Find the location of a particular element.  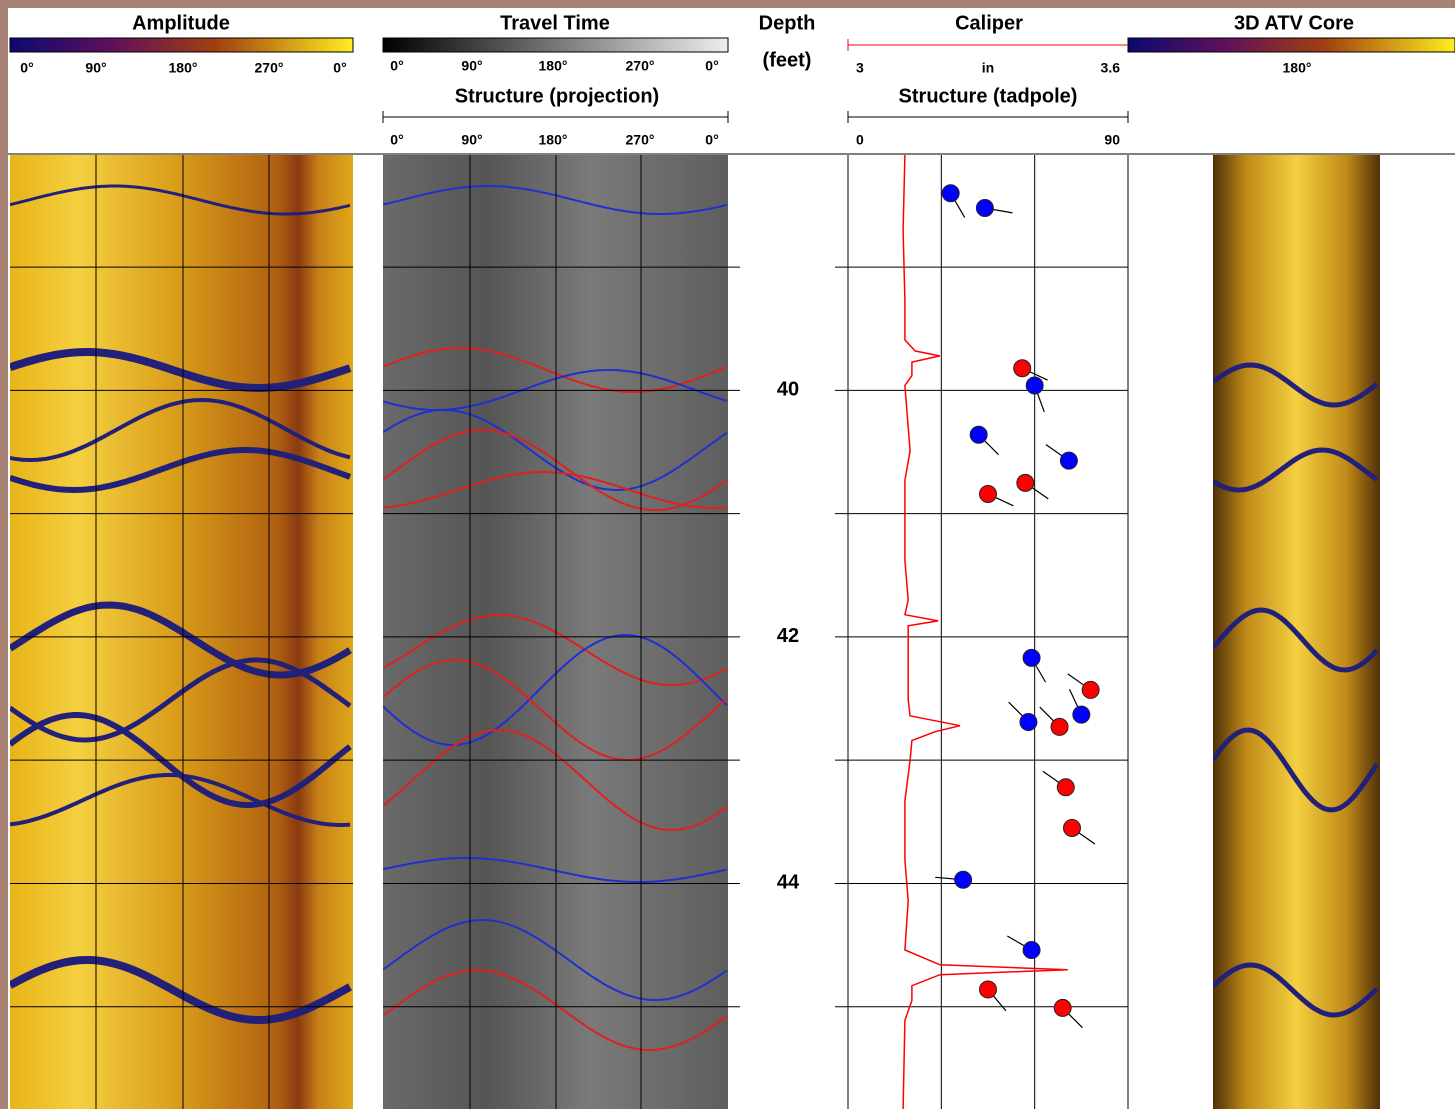

caliper-unit: in is located at coordinates (988, 68).